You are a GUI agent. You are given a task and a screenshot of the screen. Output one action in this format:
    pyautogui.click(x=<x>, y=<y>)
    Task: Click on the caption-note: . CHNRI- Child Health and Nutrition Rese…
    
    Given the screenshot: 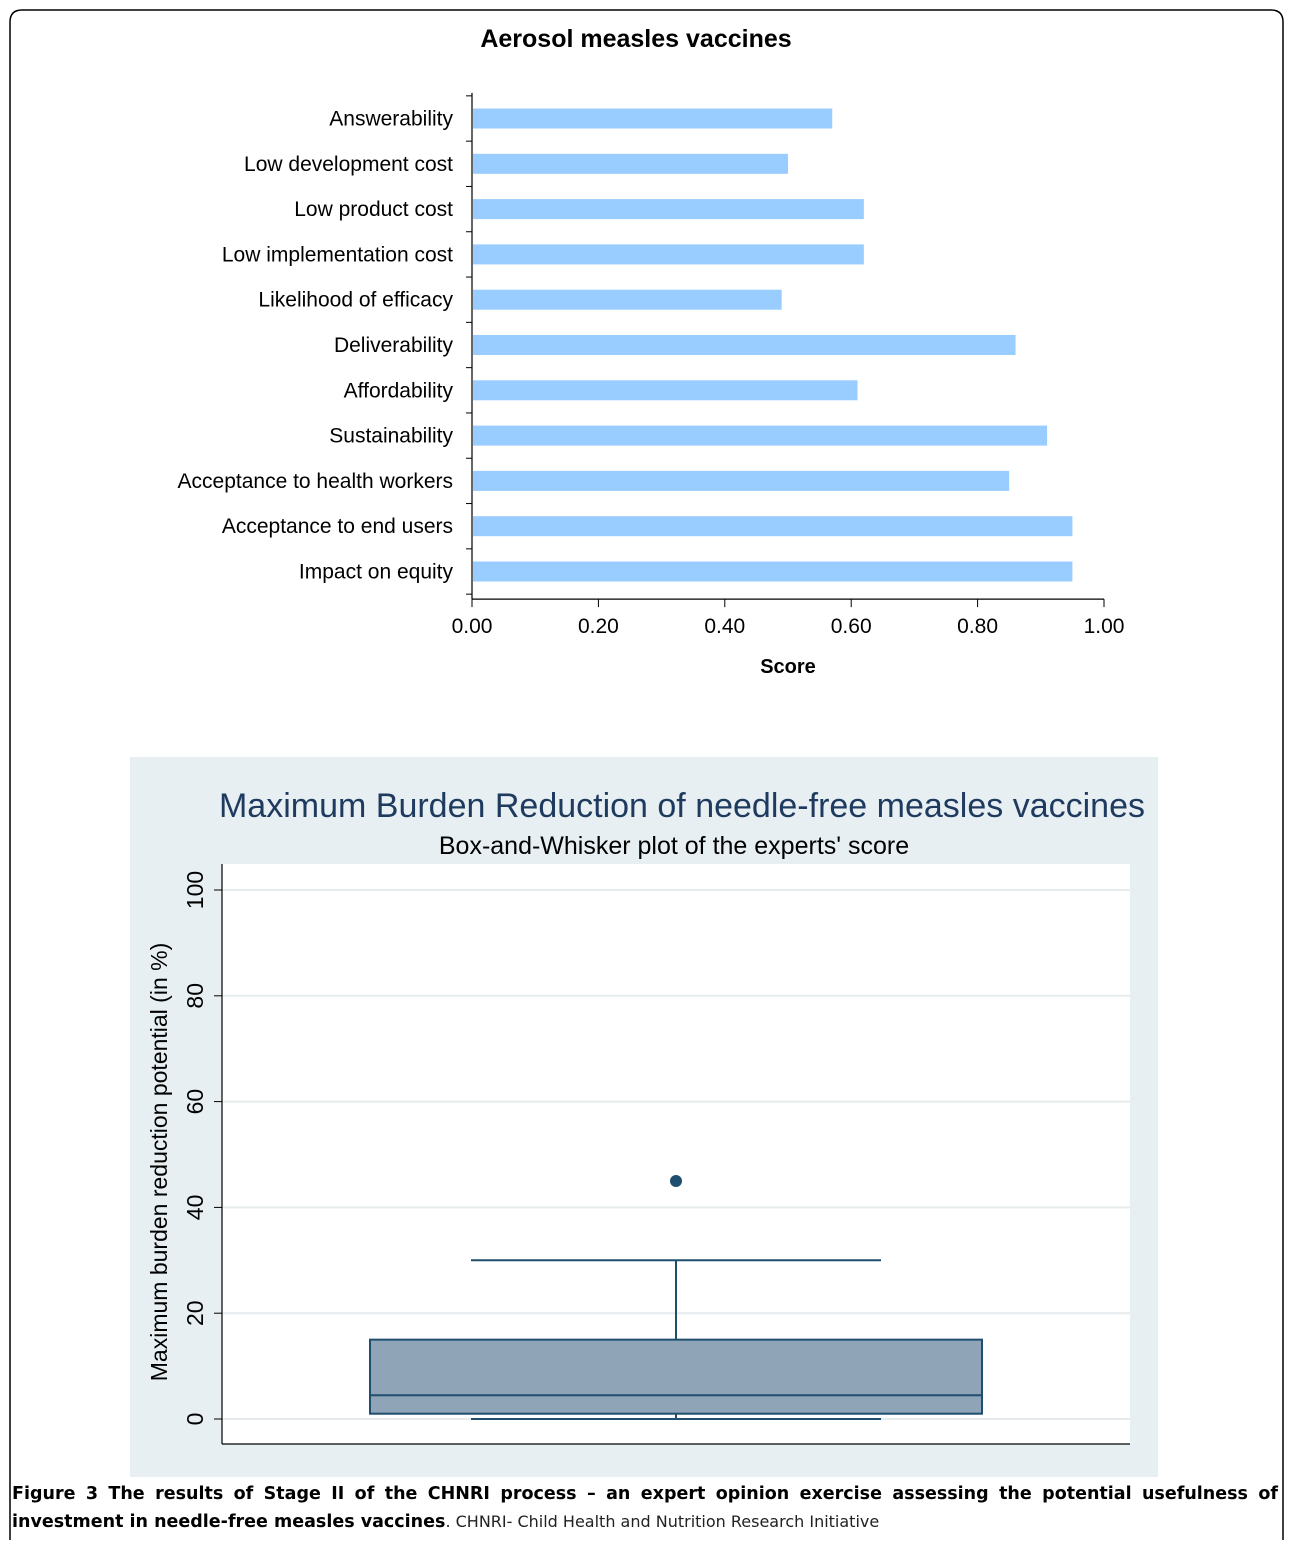 What is the action you would take?
    pyautogui.click(x=662, y=1521)
    